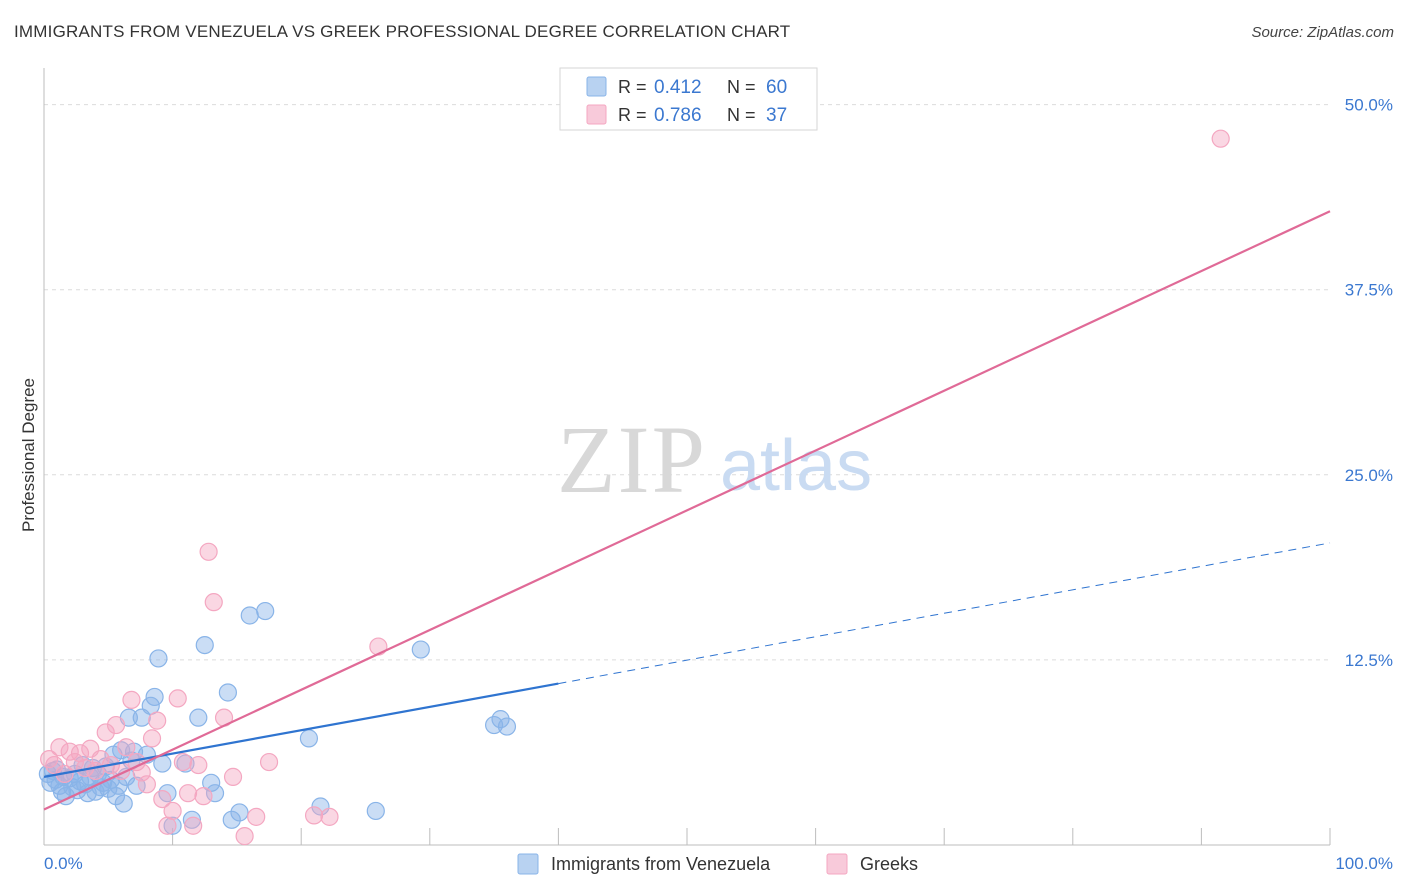 The image size is (1406, 892). I want to click on legend-r-value: 0.786, so click(678, 115).